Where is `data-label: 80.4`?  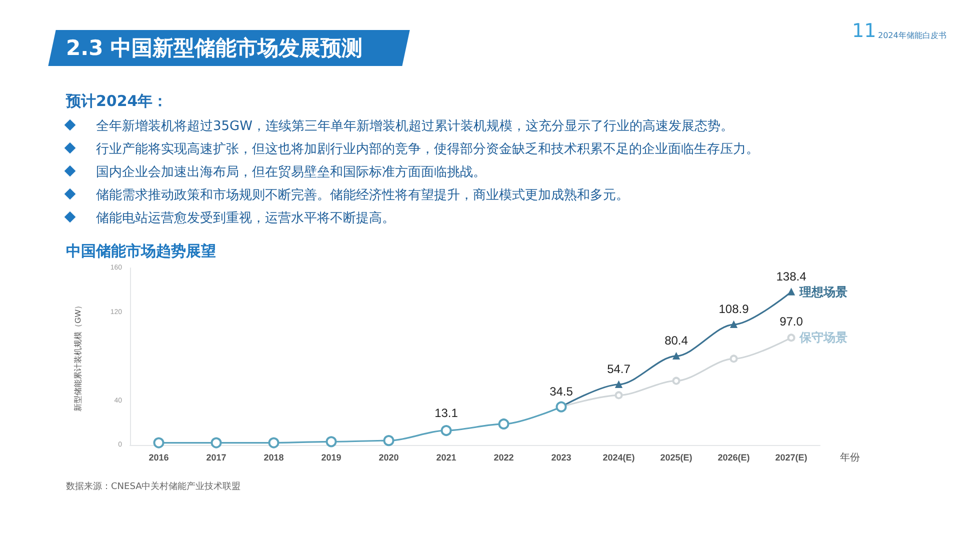 data-label: 80.4 is located at coordinates (676, 341).